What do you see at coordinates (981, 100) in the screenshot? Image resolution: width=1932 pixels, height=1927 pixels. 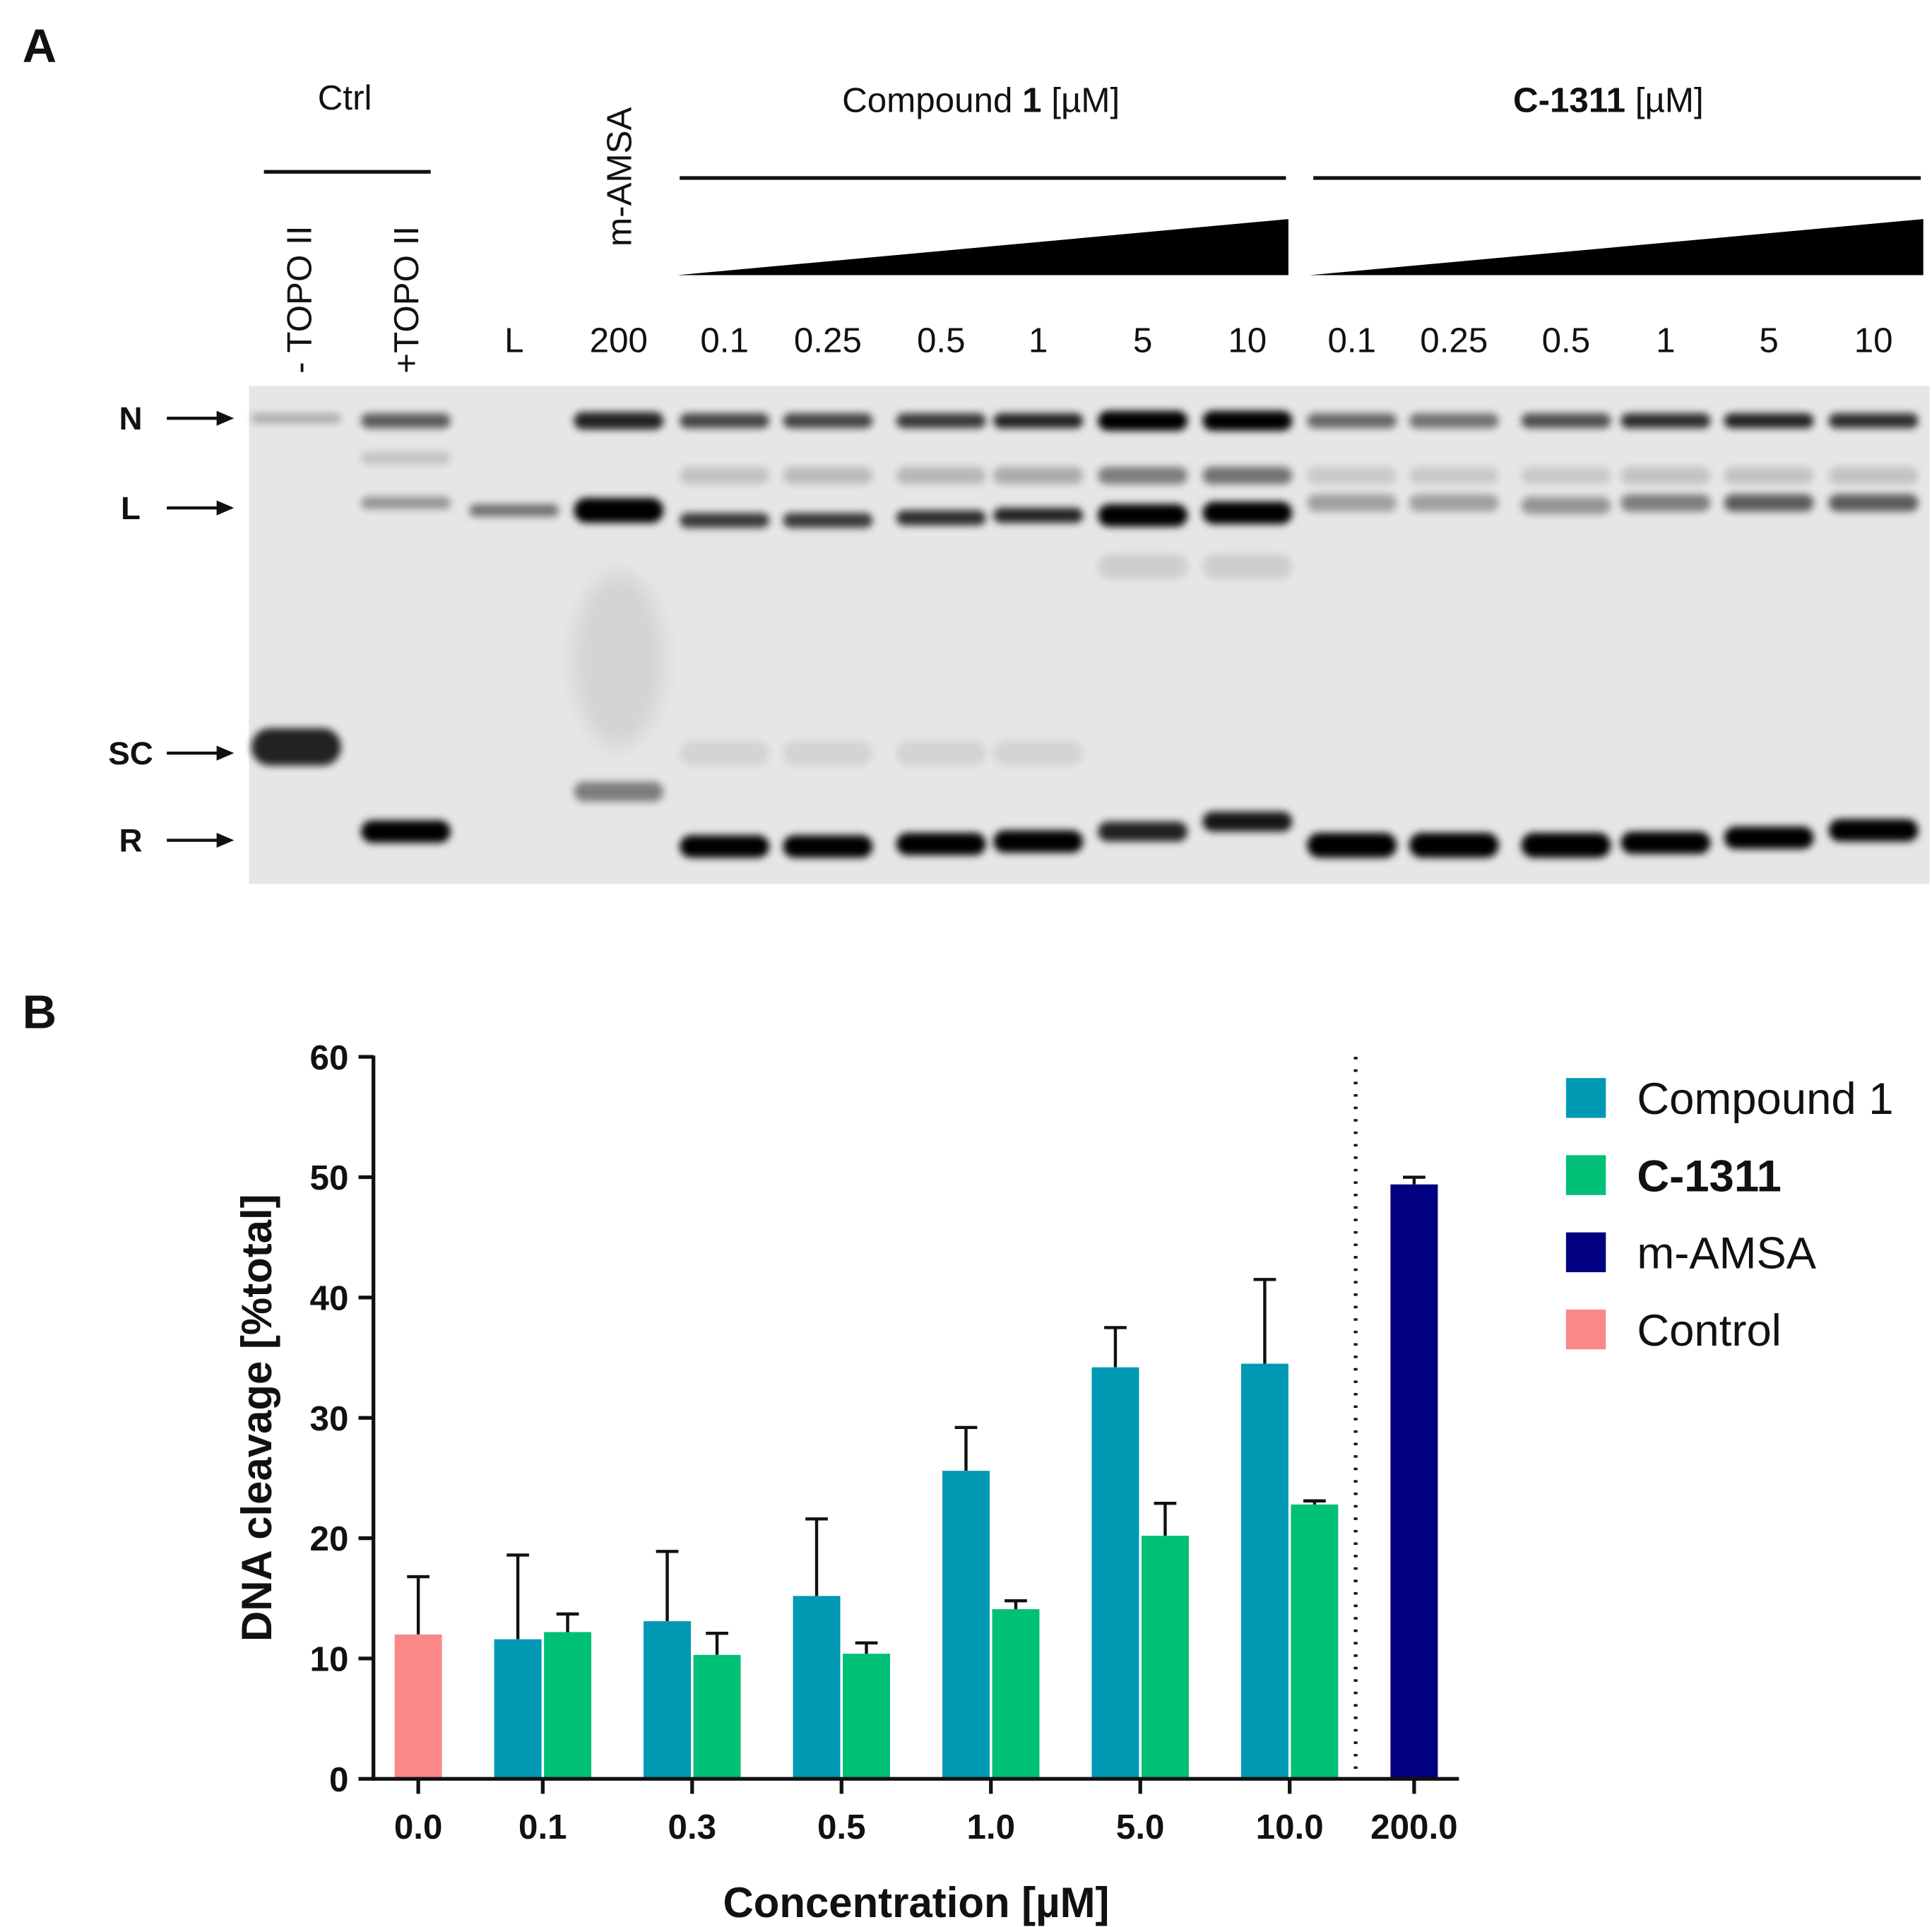 I see `compound-title: Compound 1 [µM]` at bounding box center [981, 100].